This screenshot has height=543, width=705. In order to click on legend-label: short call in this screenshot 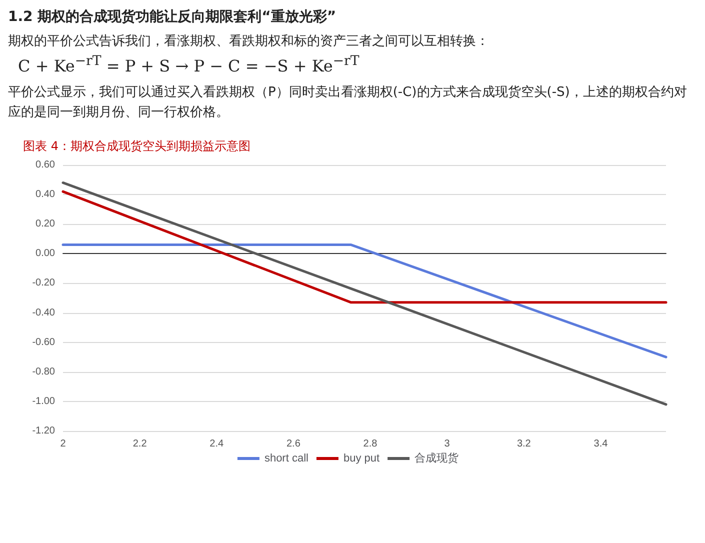, I will do `click(286, 458)`.